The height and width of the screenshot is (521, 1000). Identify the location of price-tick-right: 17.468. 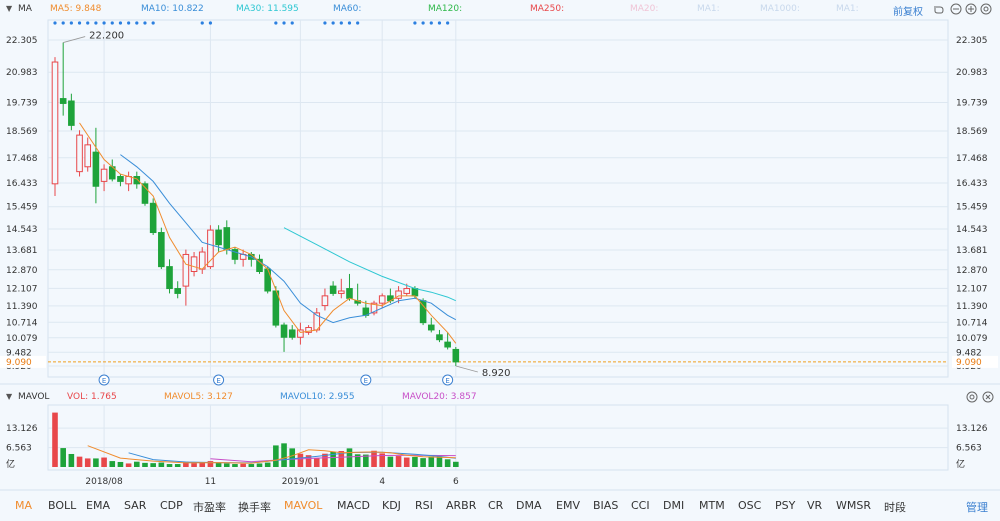
(972, 159).